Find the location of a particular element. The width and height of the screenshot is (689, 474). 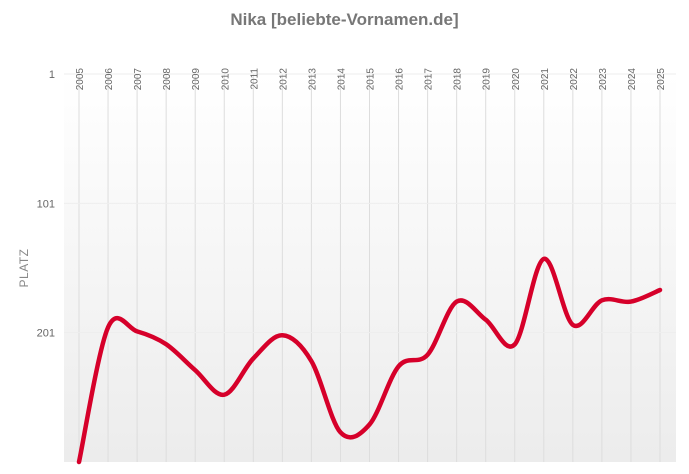

x-tick-label: 2021 is located at coordinates (545, 79).